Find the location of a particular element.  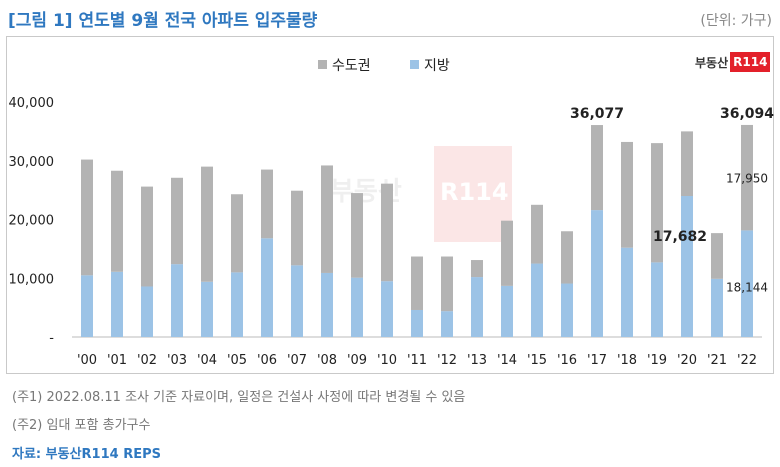

x-tick-label: '09 is located at coordinates (357, 360).